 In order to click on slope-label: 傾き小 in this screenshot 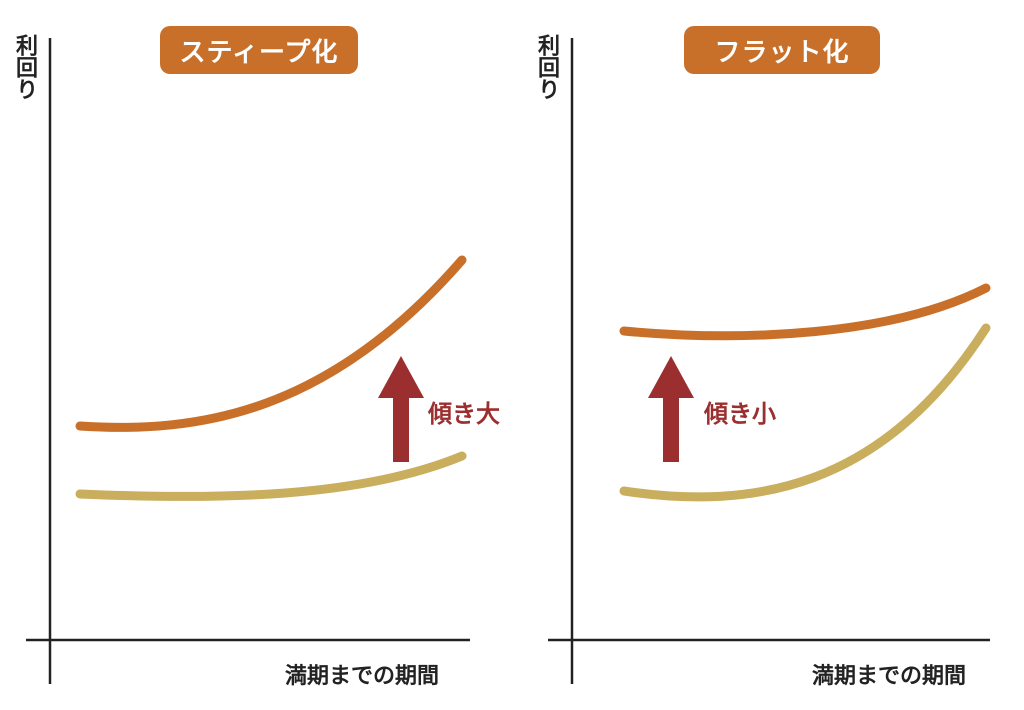, I will do `click(740, 414)`.